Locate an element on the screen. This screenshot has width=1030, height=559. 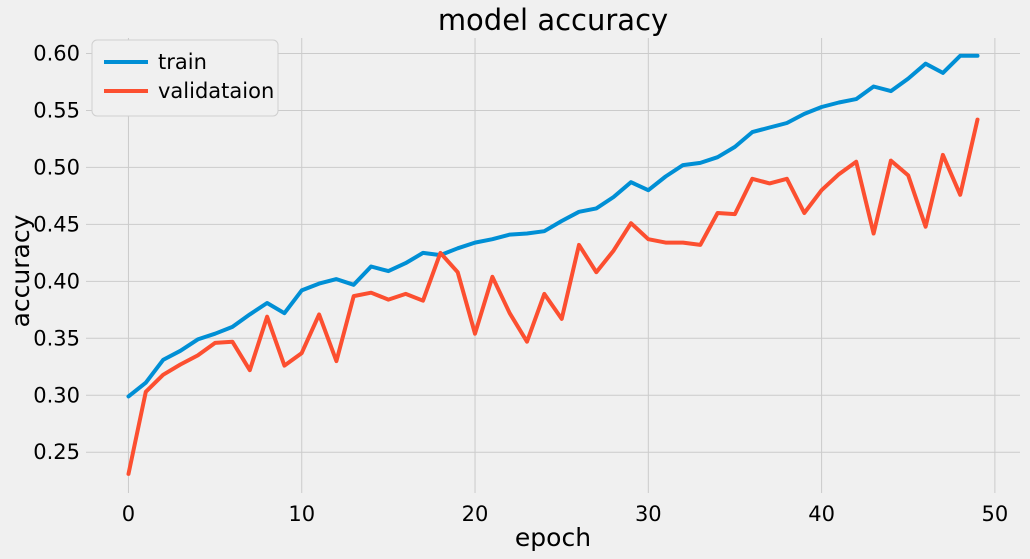
x-axis-title: epoch is located at coordinates (553, 537).